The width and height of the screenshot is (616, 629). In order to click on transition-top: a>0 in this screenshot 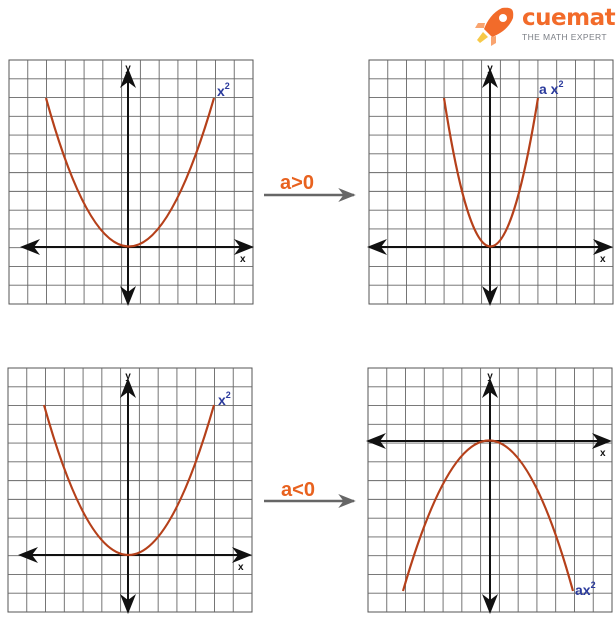, I will do `click(310, 187)`.